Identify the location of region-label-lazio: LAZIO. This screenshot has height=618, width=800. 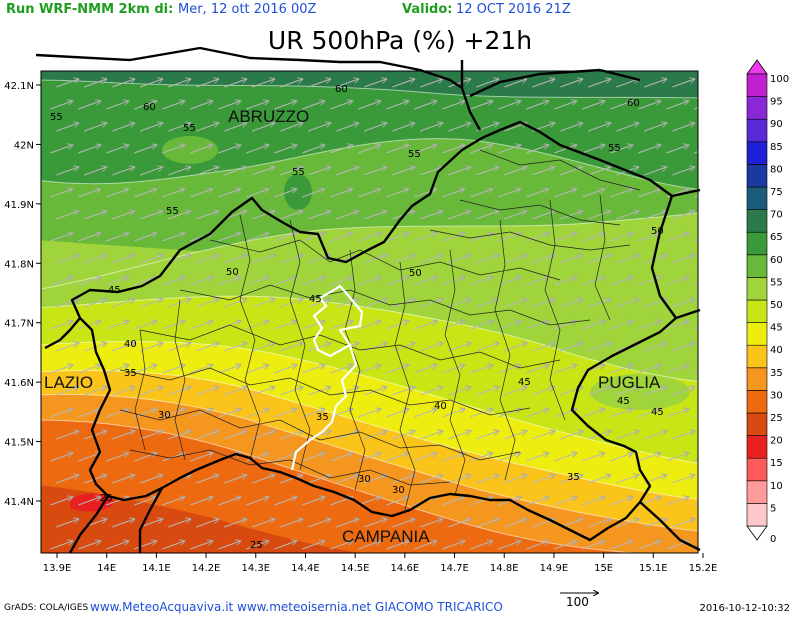
(68, 382).